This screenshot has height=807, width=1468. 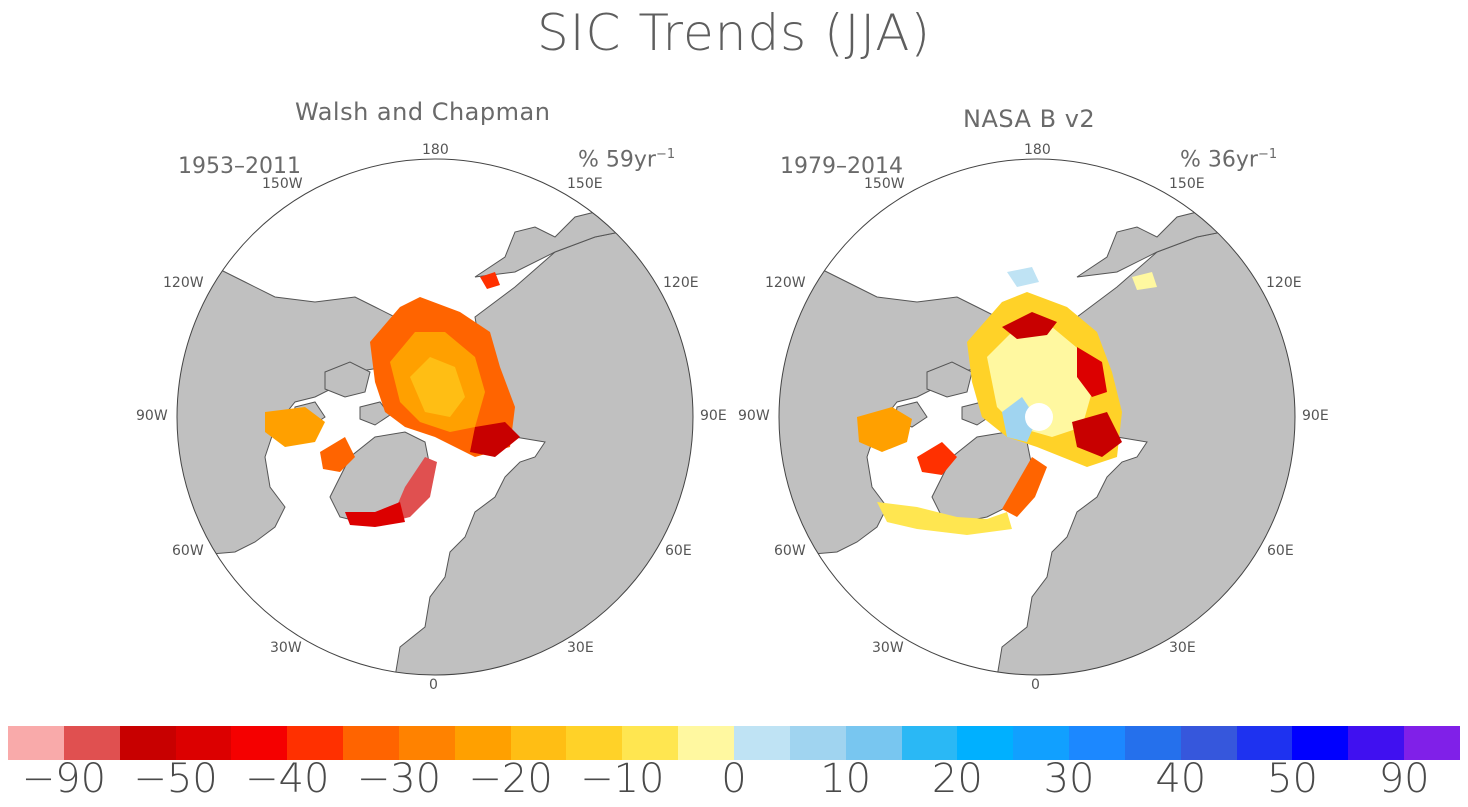 I want to click on right-lon-30e: 30E, so click(x=1182, y=648).